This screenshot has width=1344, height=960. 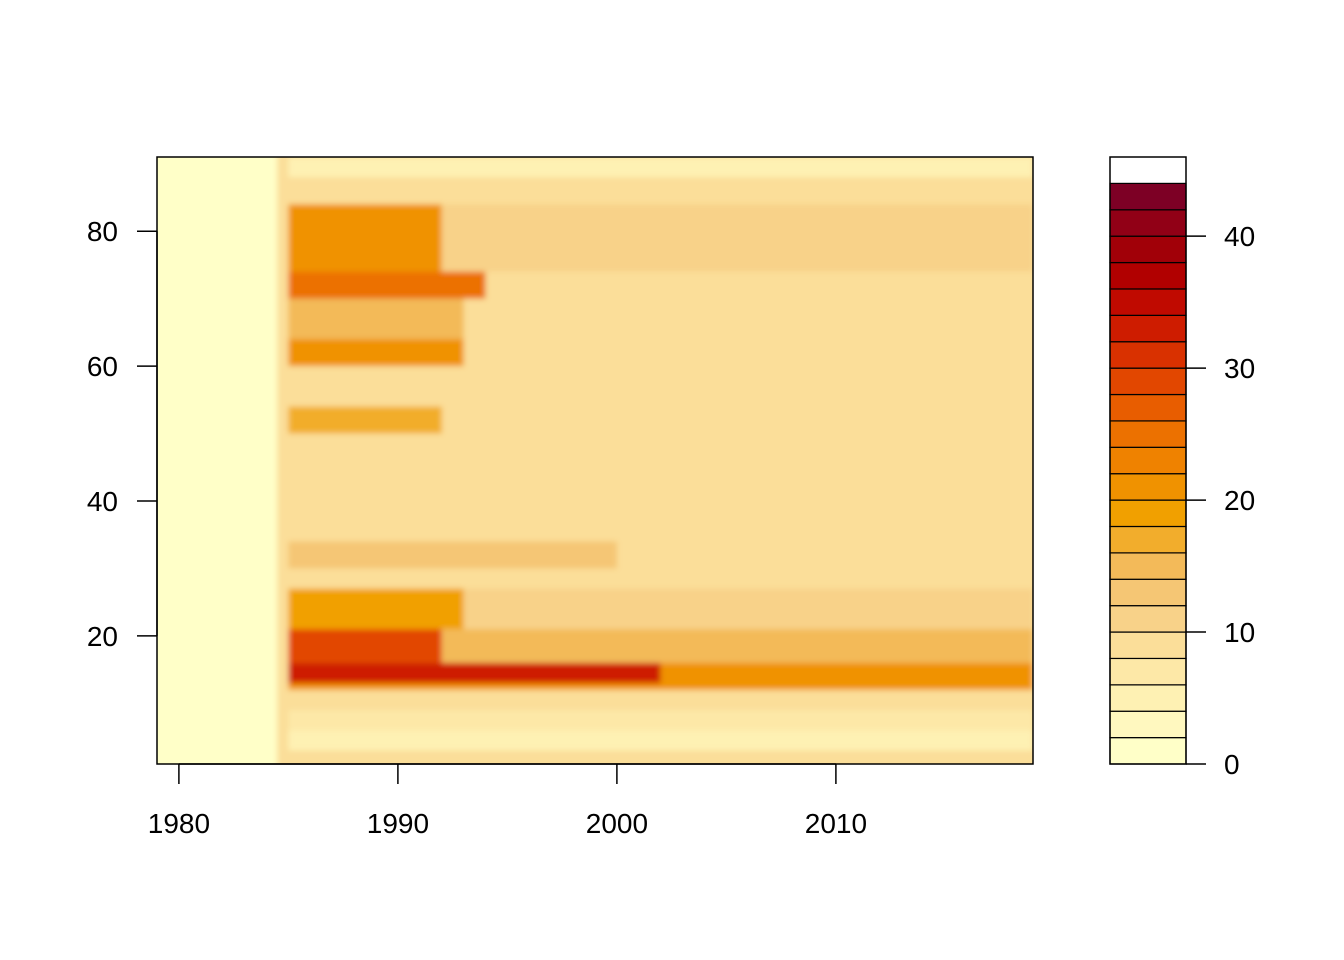 What do you see at coordinates (1239, 236) in the screenshot?
I see `colorbar-tick-label: 40` at bounding box center [1239, 236].